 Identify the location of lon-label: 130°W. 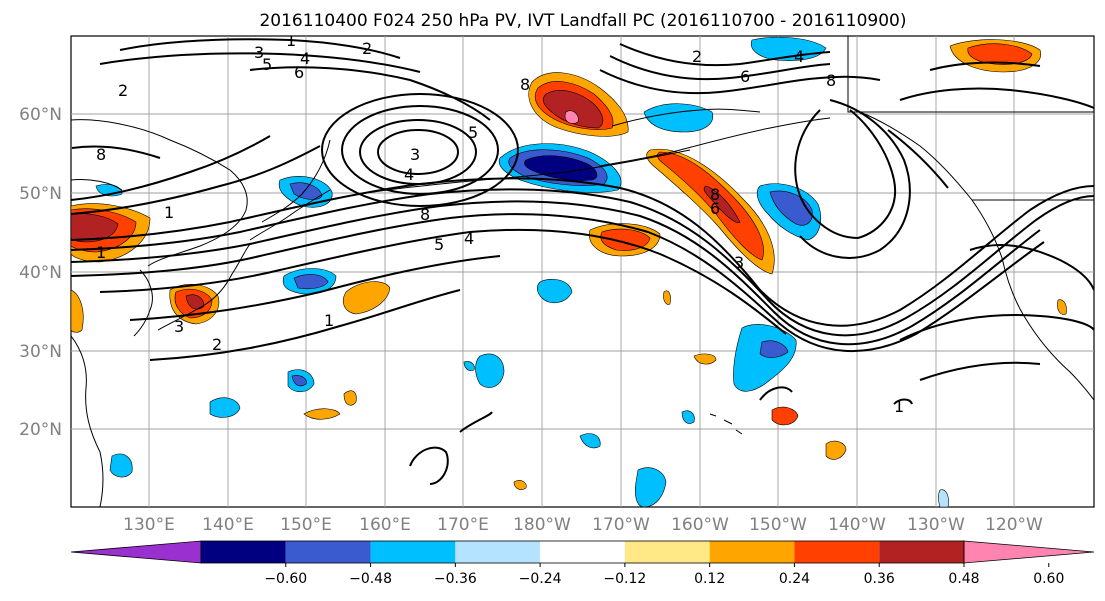
(936, 525).